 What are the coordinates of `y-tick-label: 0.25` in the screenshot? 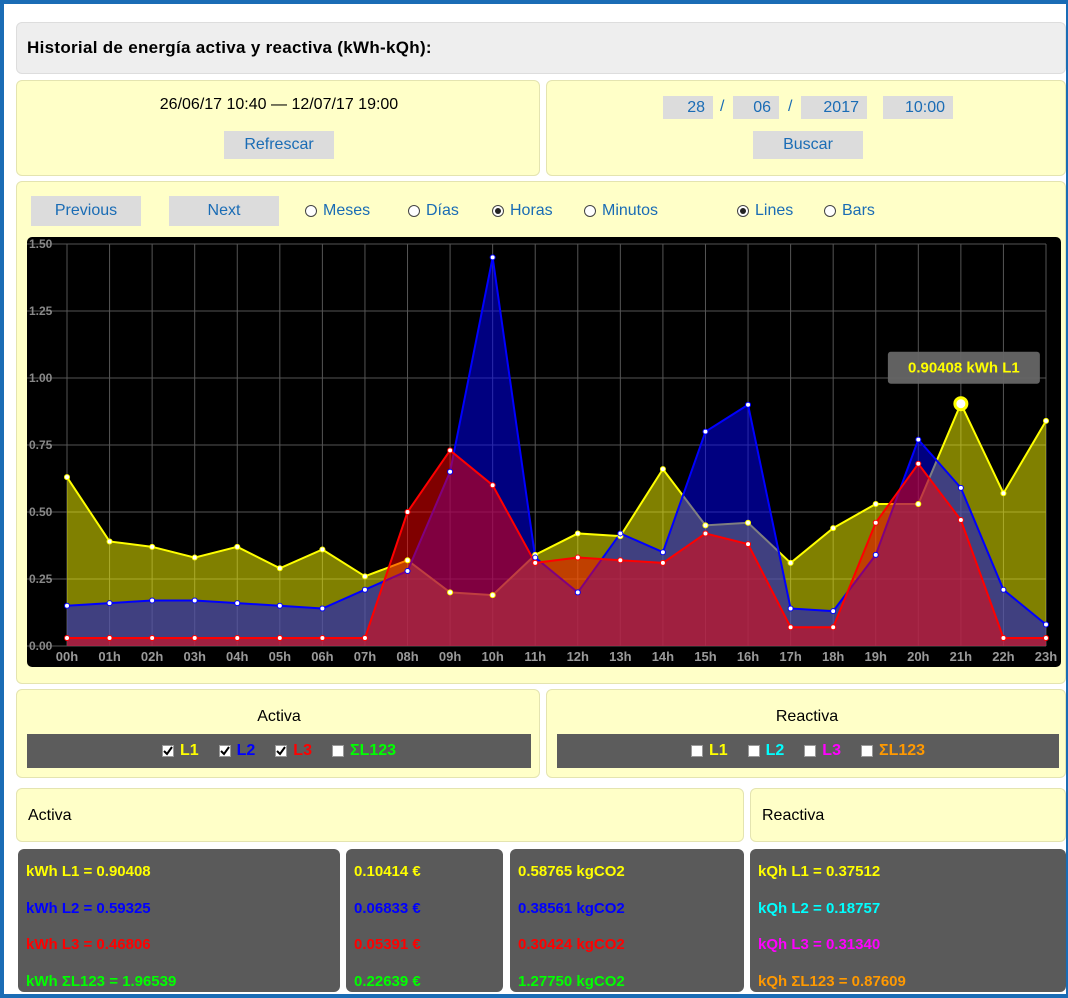 It's located at (41, 579).